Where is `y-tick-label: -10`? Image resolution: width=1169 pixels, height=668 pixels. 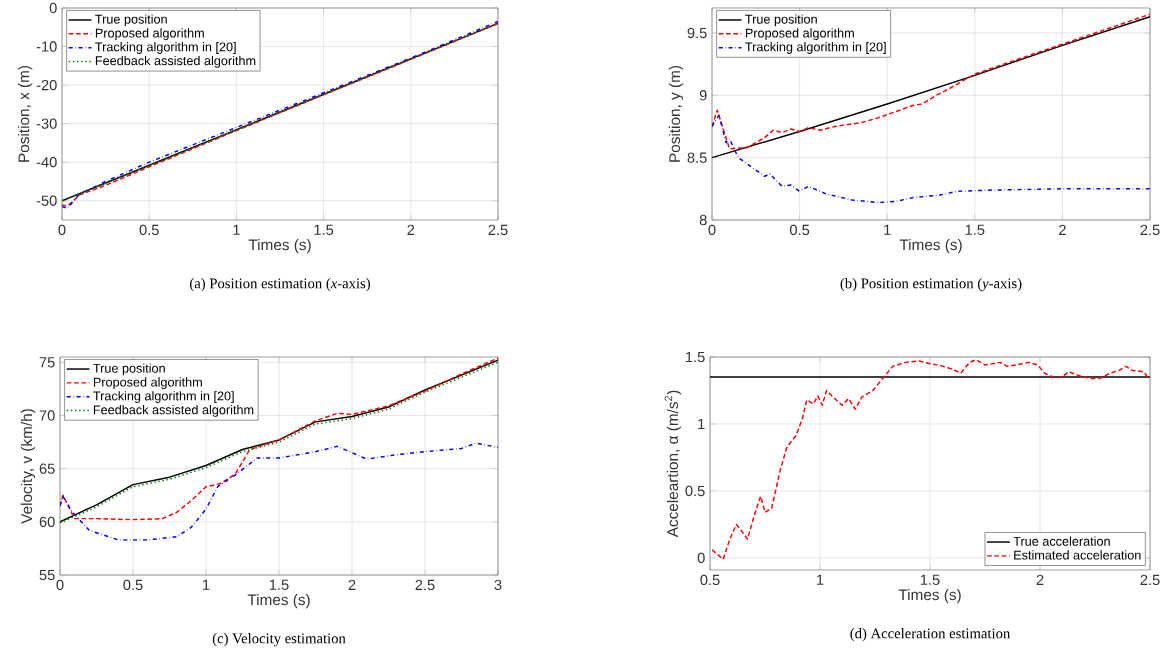
y-tick-label: -10 is located at coordinates (46, 46).